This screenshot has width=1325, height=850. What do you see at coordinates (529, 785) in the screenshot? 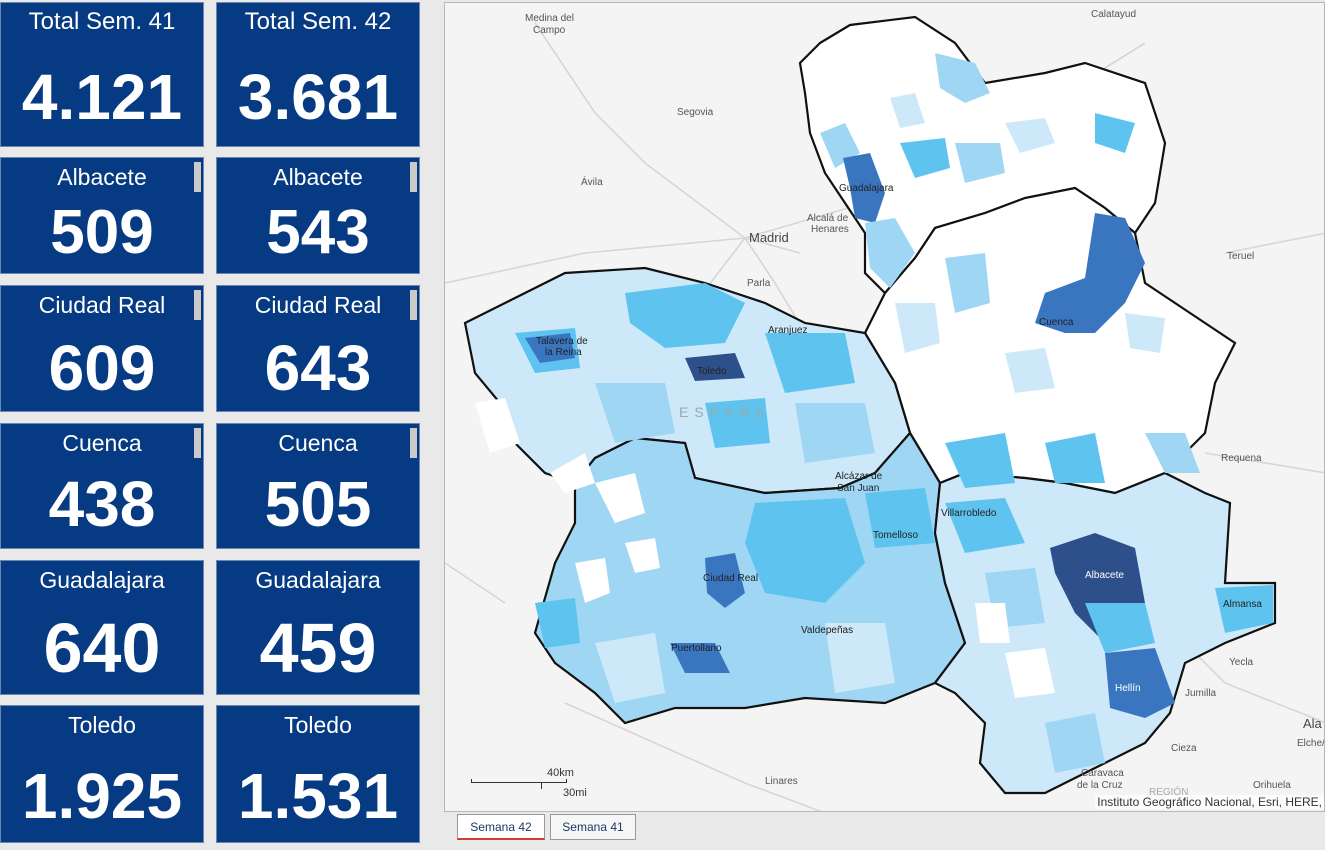
I see `scale-bar: 40km 30mi` at bounding box center [529, 785].